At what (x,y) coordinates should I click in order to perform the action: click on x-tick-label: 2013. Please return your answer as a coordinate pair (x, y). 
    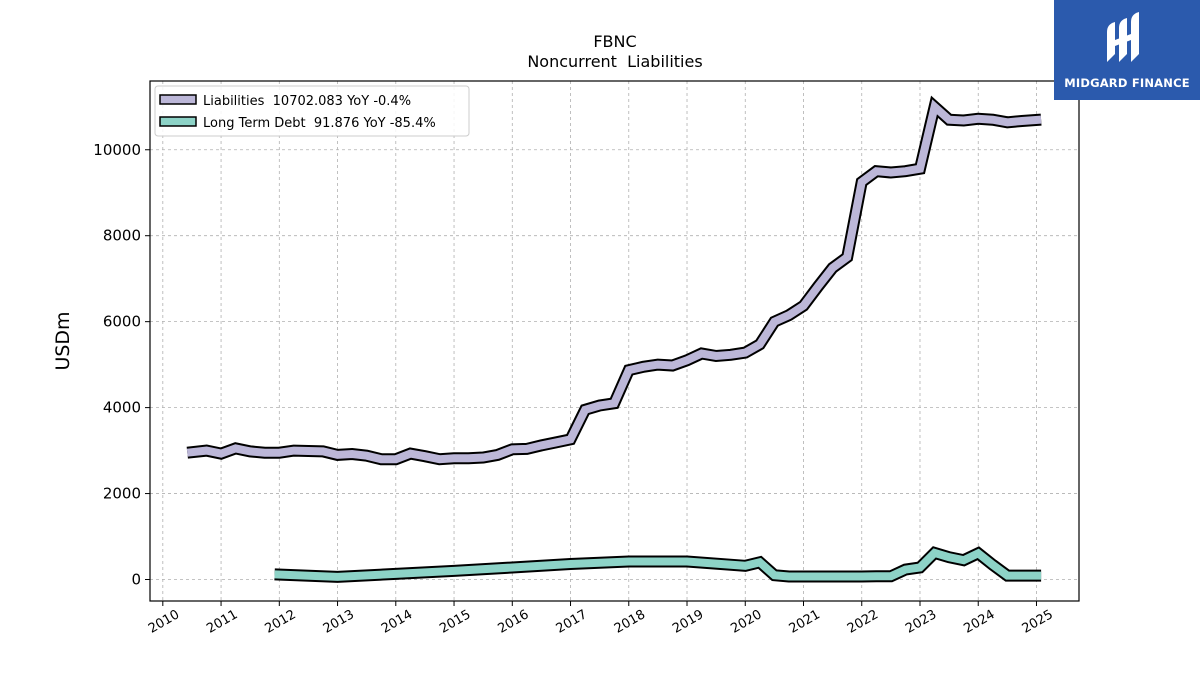
    Looking at the image, I should click on (339, 622).